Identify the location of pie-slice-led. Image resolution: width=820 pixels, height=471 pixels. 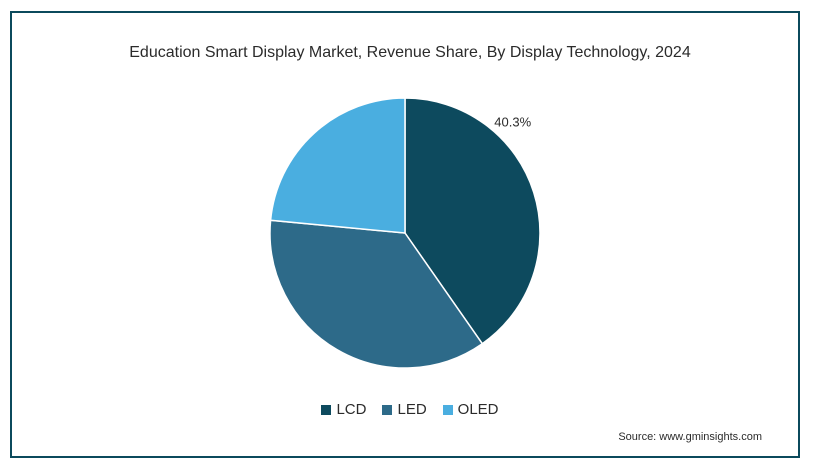
(376, 294).